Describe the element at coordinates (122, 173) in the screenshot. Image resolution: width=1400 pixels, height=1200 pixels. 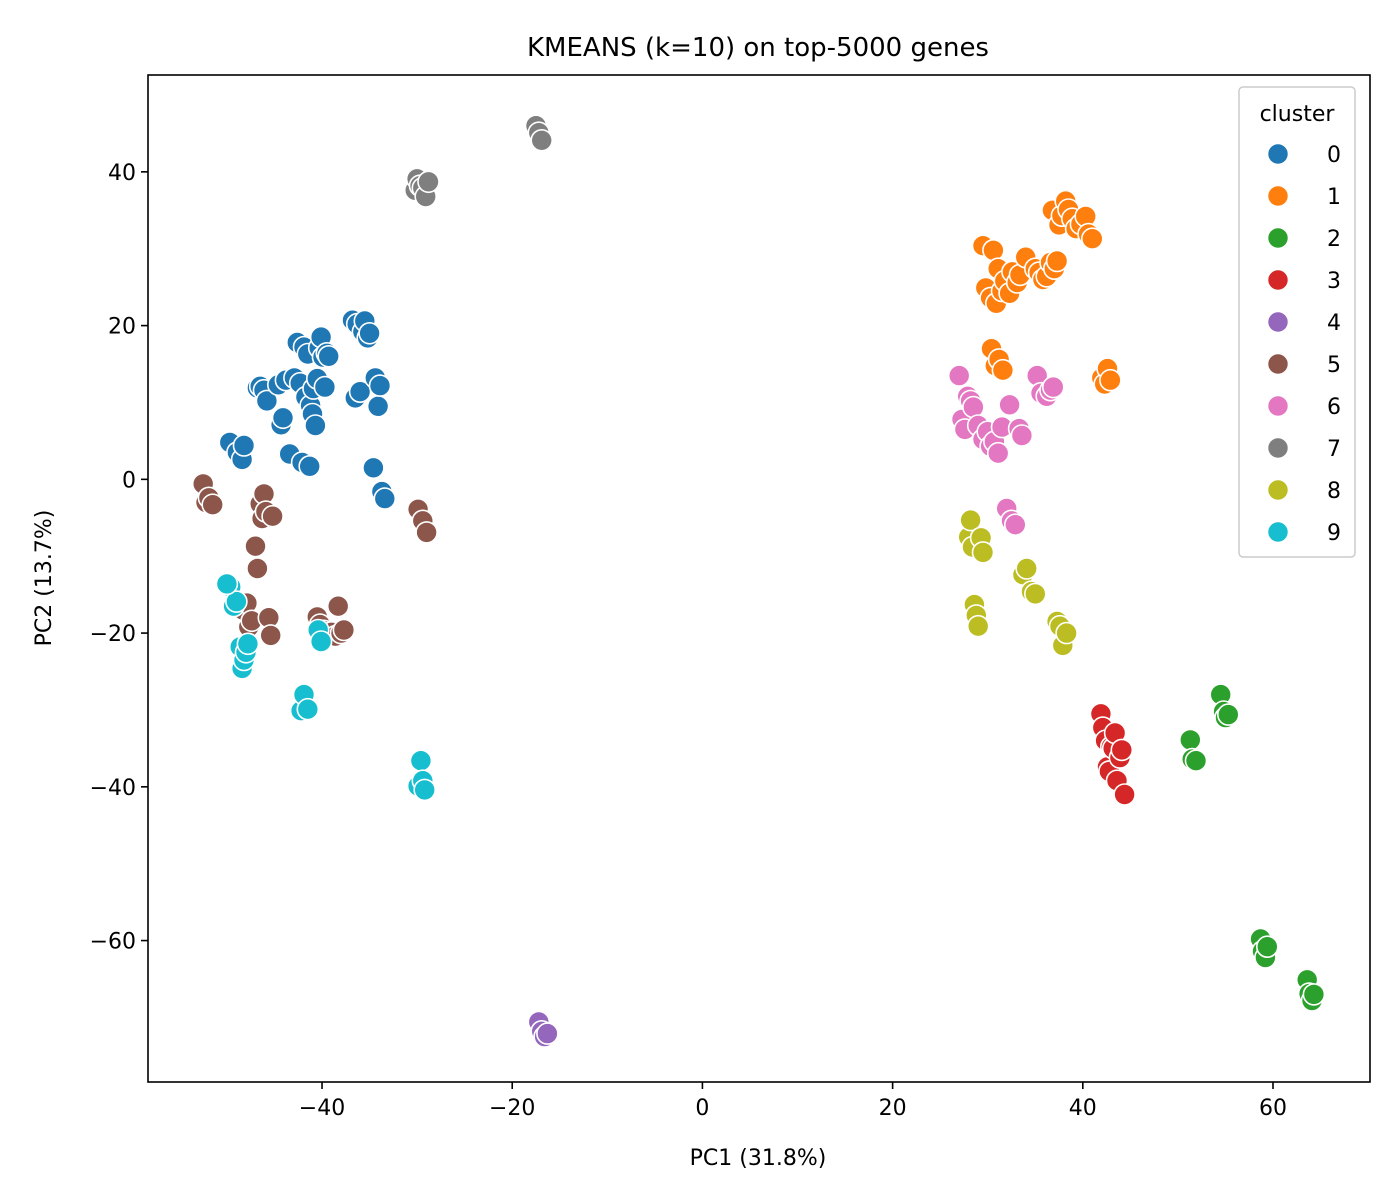
I see `y-tick-label: 40` at that location.